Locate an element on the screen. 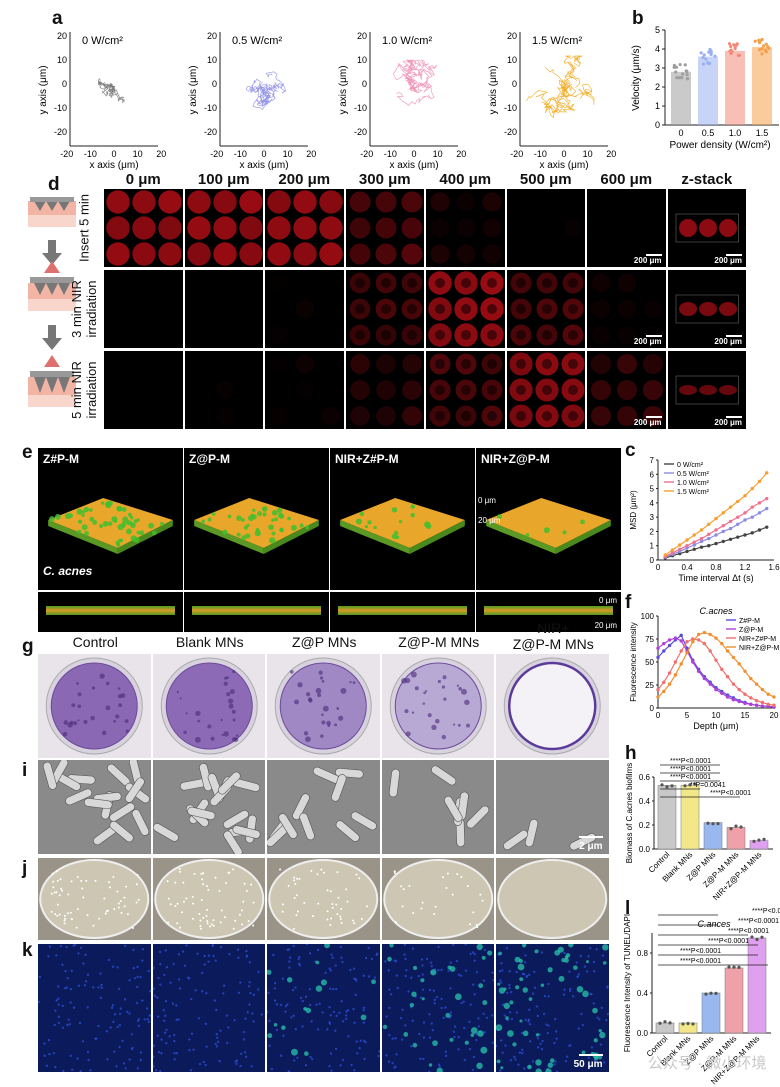 This screenshot has width=780, height=1087. confocal-image: 200 μm is located at coordinates (706, 228).